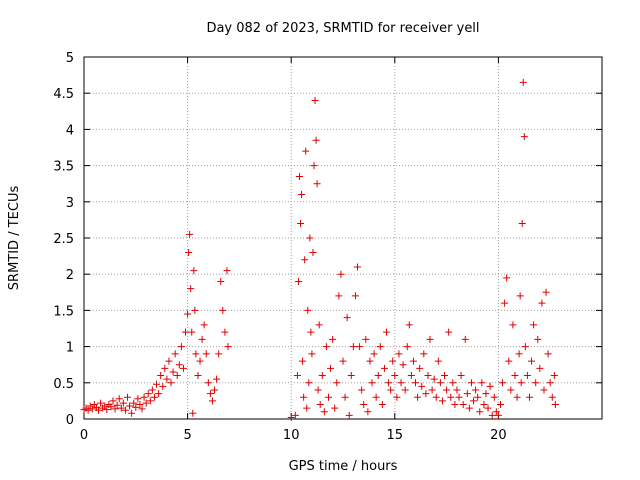 The height and width of the screenshot is (480, 640). I want to click on x-tick-label: 5, so click(187, 435).